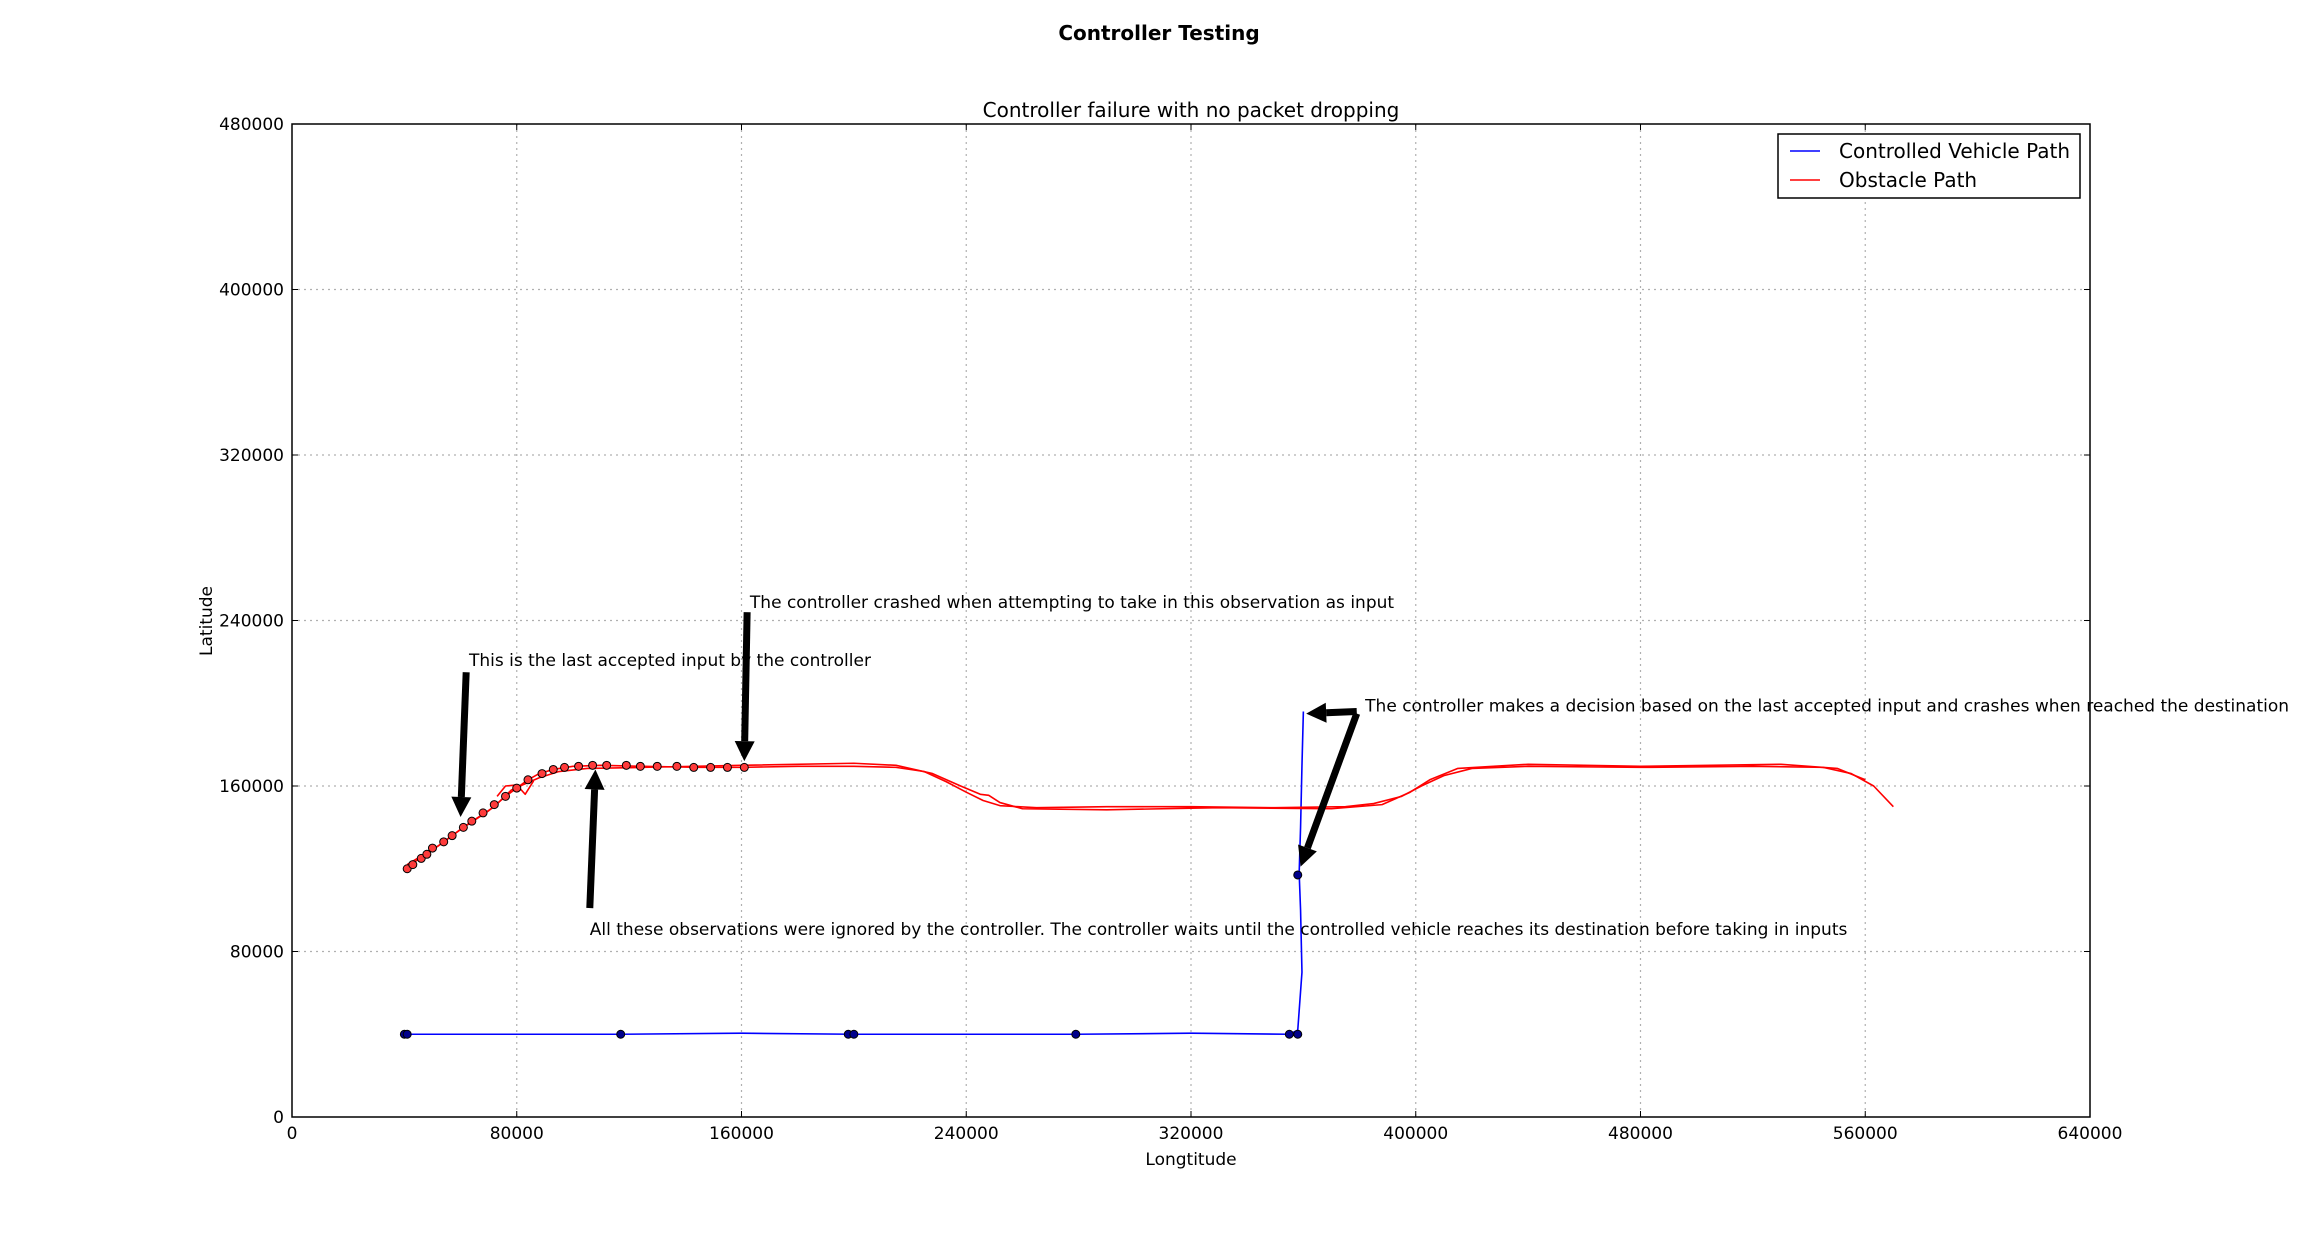 The image size is (2318, 1242). What do you see at coordinates (251, 125) in the screenshot?
I see `y-tick-label: 480000` at bounding box center [251, 125].